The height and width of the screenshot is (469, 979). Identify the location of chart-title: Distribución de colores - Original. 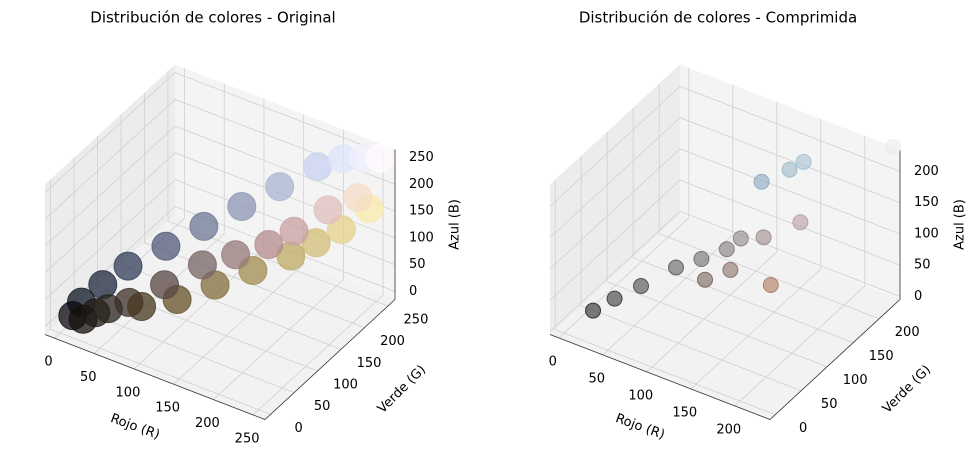
(212, 18).